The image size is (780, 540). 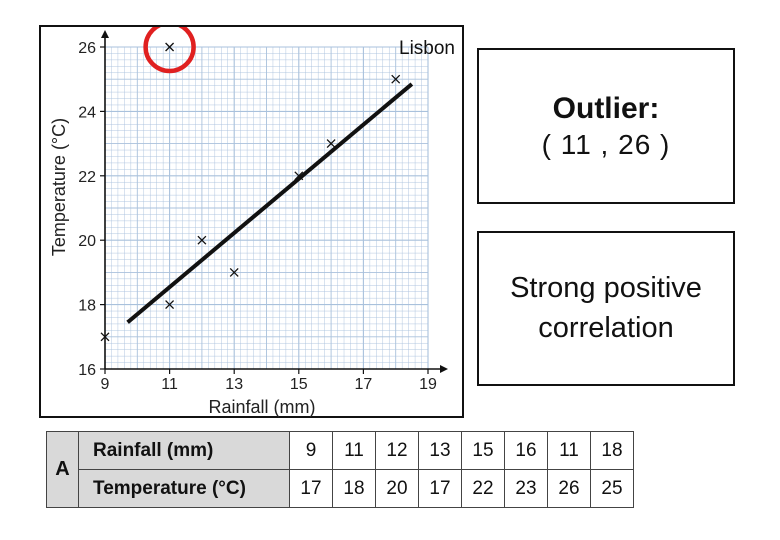 What do you see at coordinates (311, 450) in the screenshot?
I see `table-cell: 9` at bounding box center [311, 450].